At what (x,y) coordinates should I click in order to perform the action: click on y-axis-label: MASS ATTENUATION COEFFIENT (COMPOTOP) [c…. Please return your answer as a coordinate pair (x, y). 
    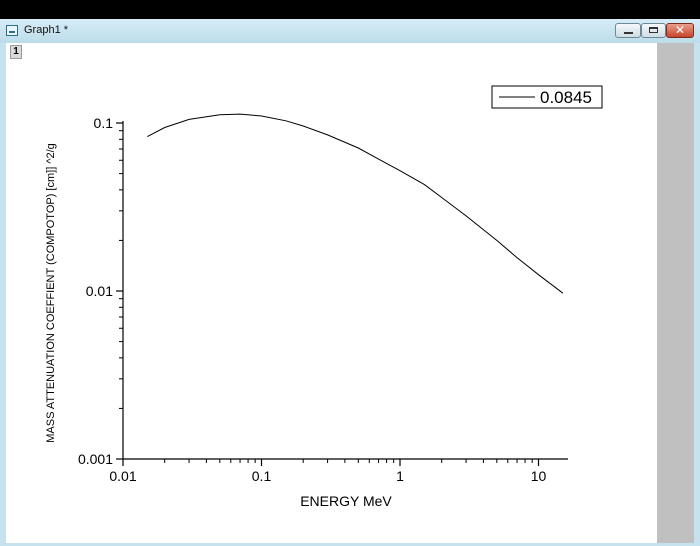
    Looking at the image, I should click on (51, 293).